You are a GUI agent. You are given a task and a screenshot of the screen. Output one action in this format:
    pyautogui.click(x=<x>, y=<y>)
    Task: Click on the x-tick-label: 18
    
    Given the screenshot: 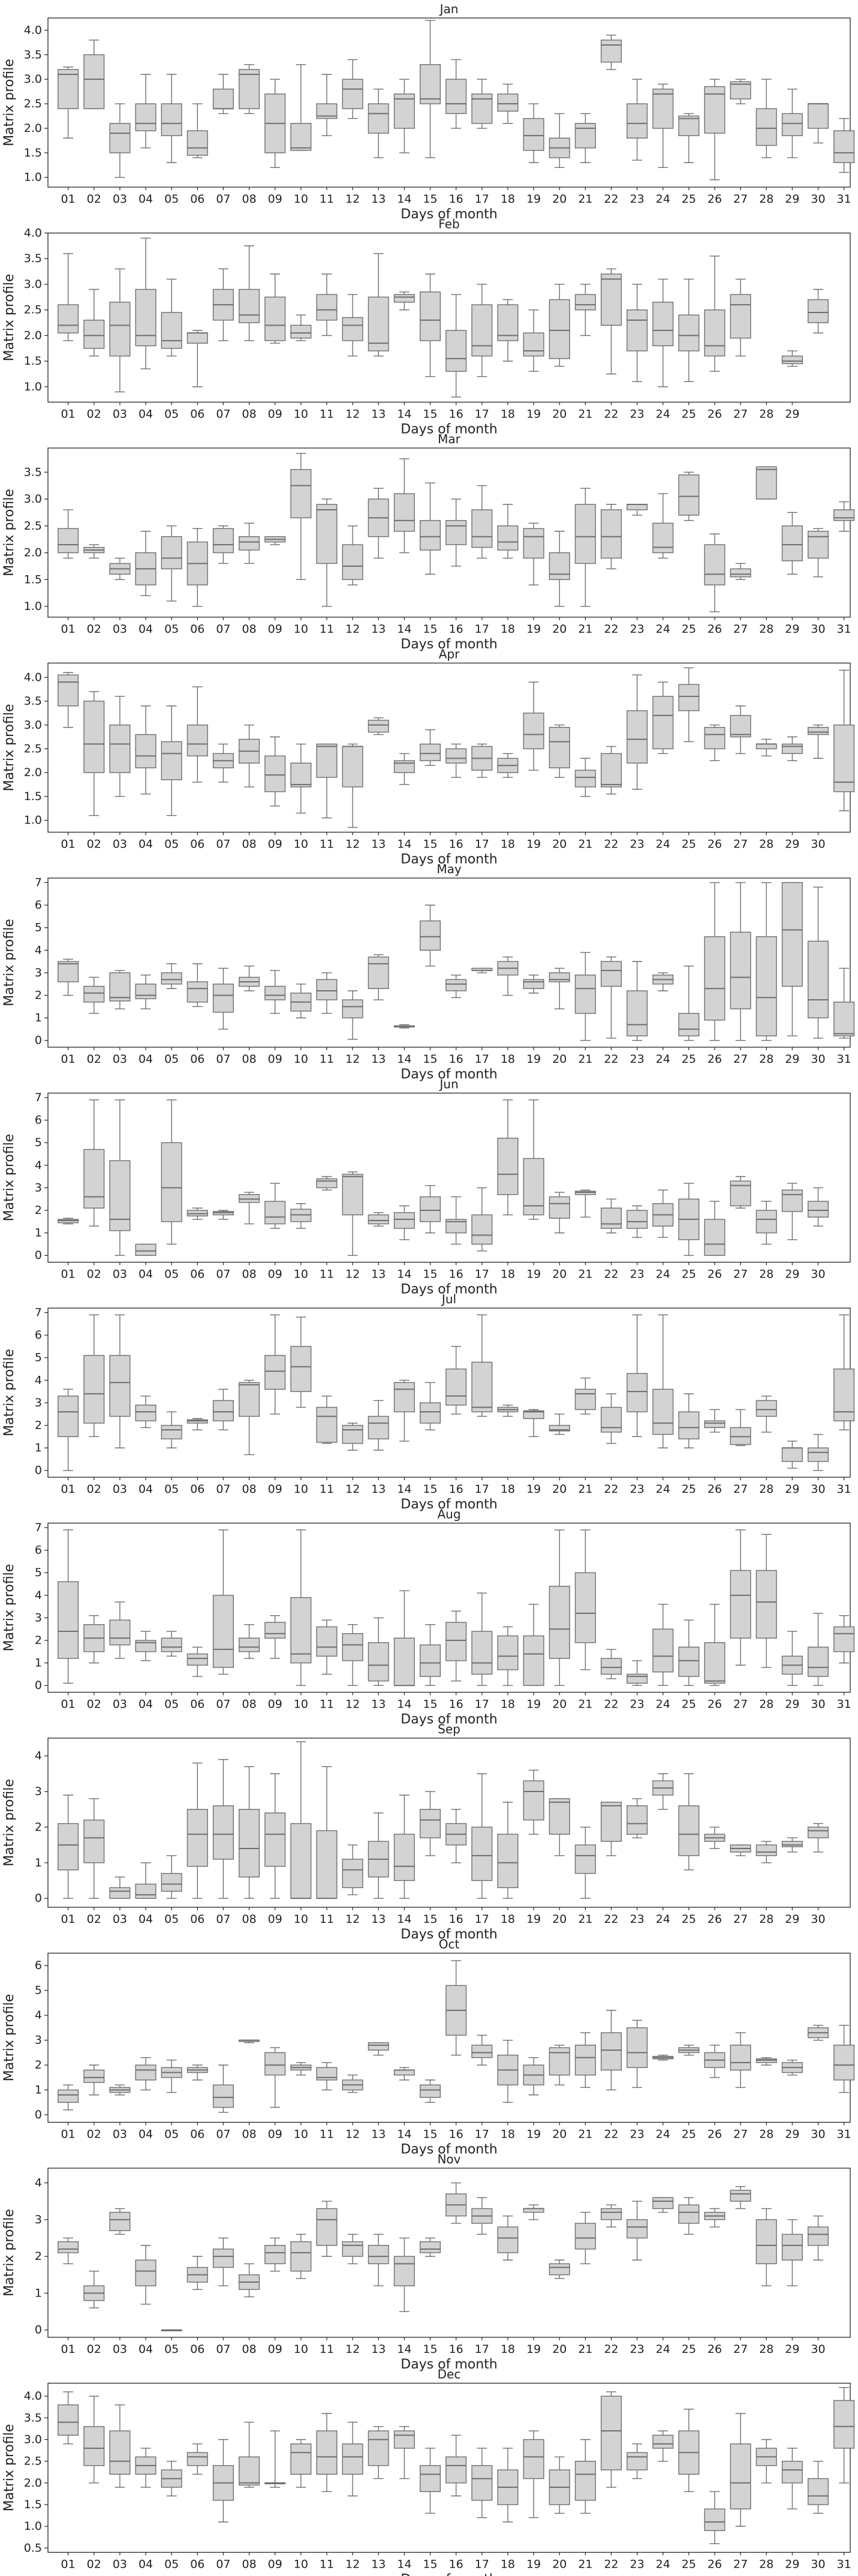 What is the action you would take?
    pyautogui.click(x=508, y=2350)
    